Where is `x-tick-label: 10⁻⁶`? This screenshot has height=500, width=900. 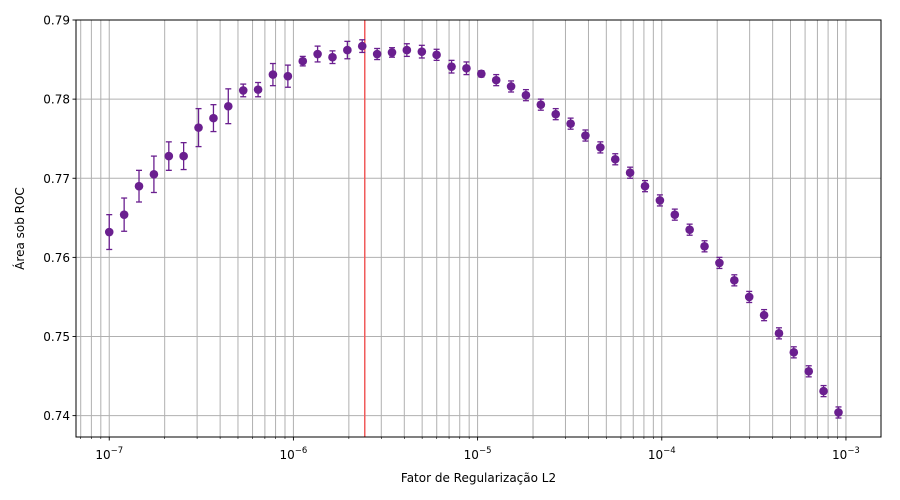
x-tick-label: 10⁻⁶ is located at coordinates (294, 454).